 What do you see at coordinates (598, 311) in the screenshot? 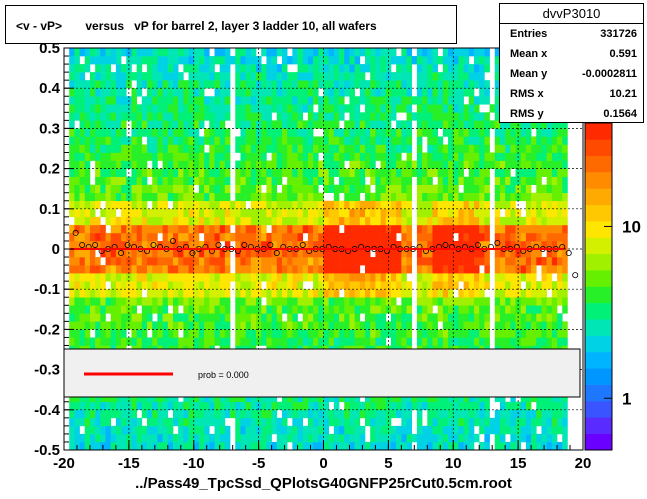
I see `palette-bin` at bounding box center [598, 311].